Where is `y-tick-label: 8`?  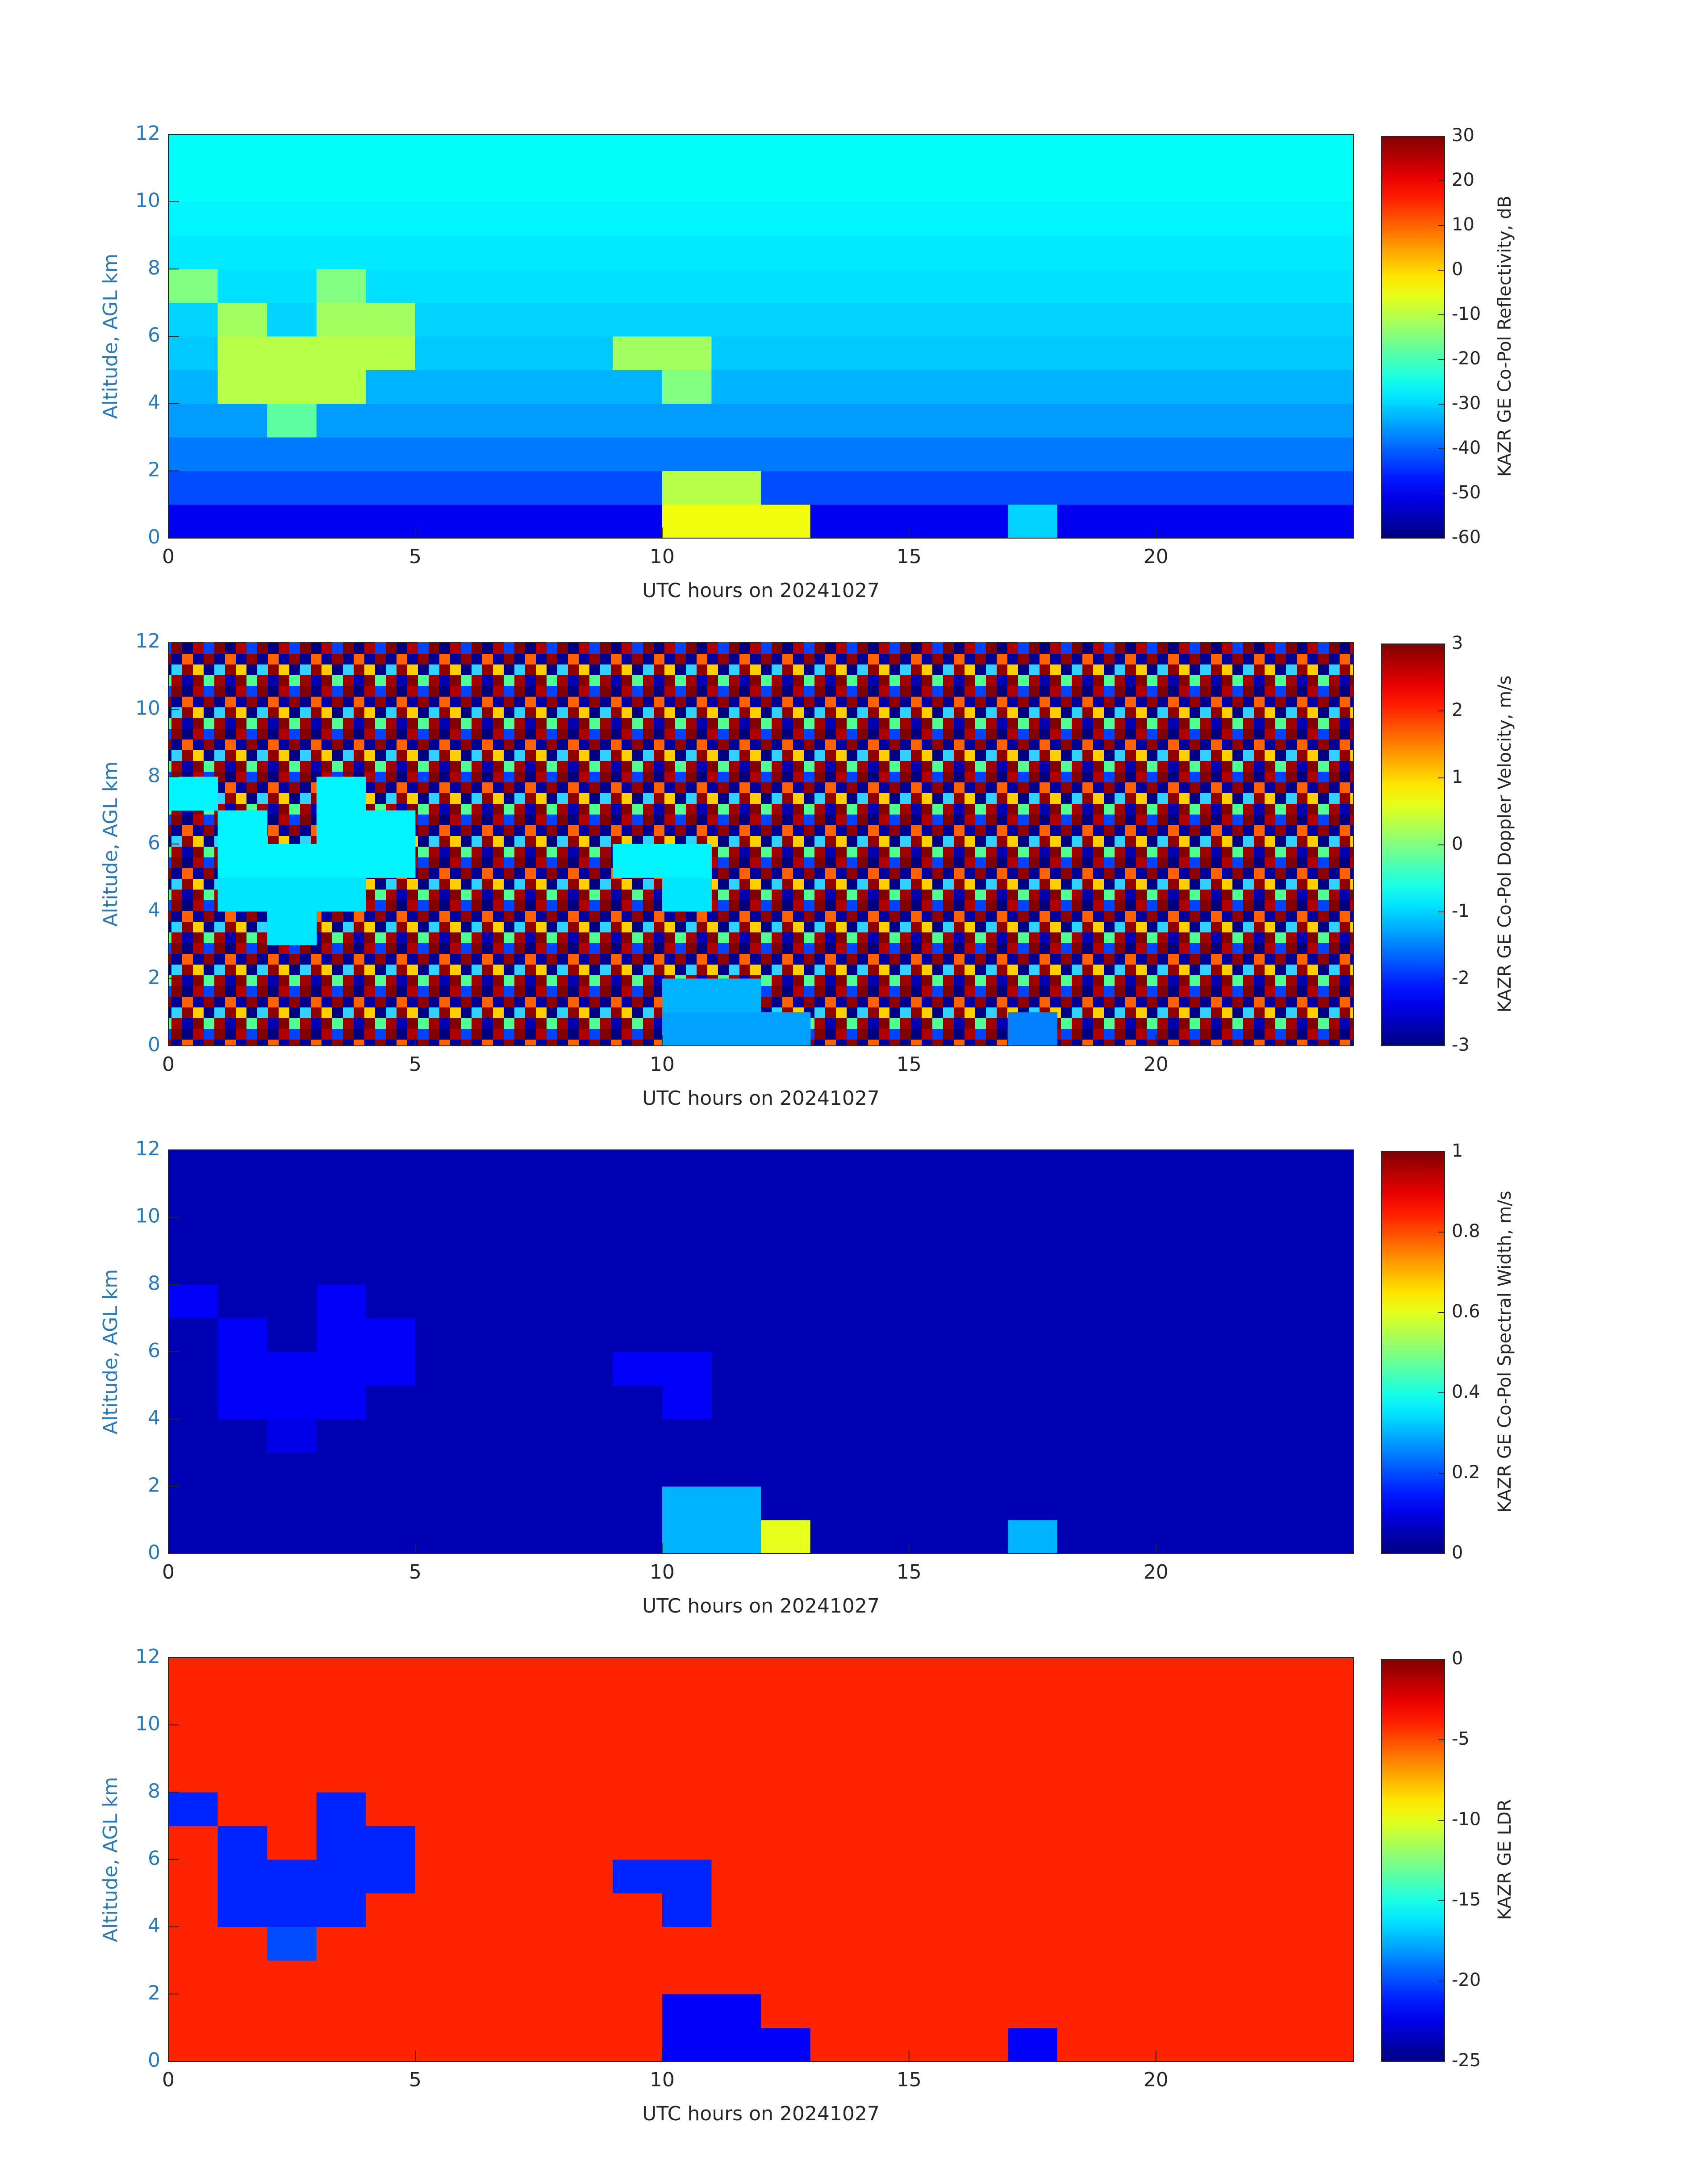
y-tick-label: 8 is located at coordinates (154, 775).